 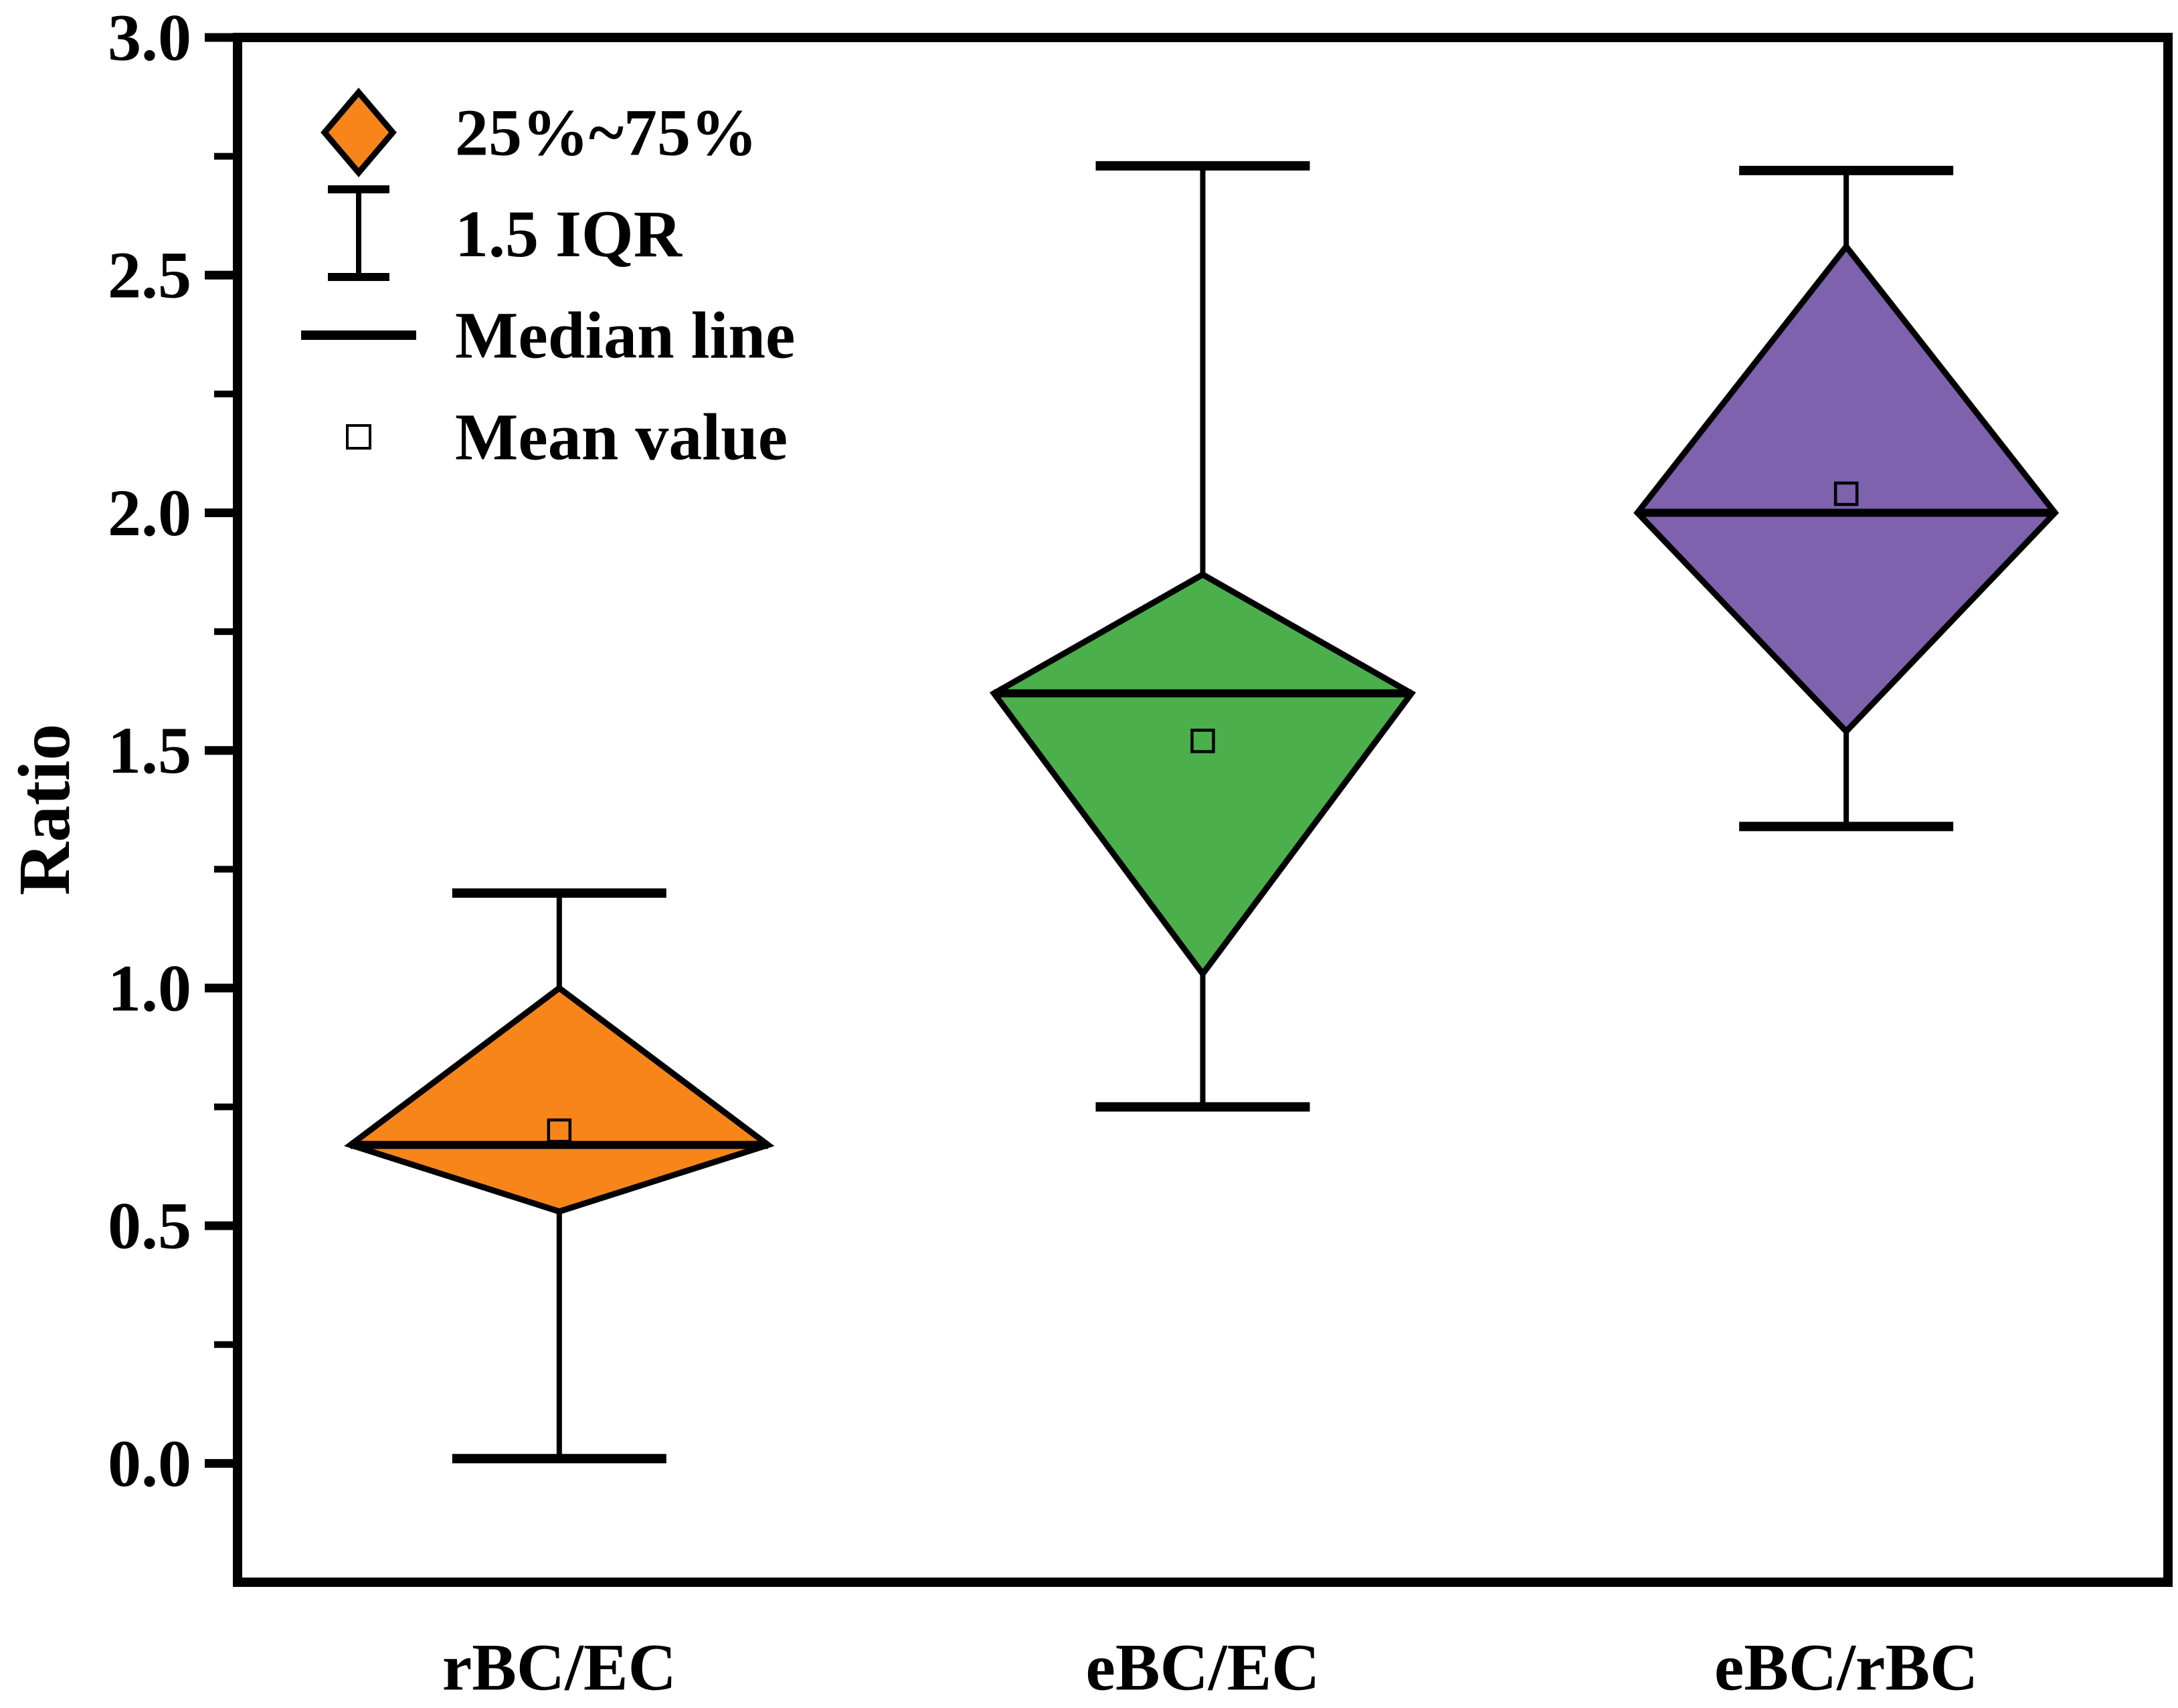 I want to click on x-category-label: eBC/EC, so click(x=1203, y=1667).